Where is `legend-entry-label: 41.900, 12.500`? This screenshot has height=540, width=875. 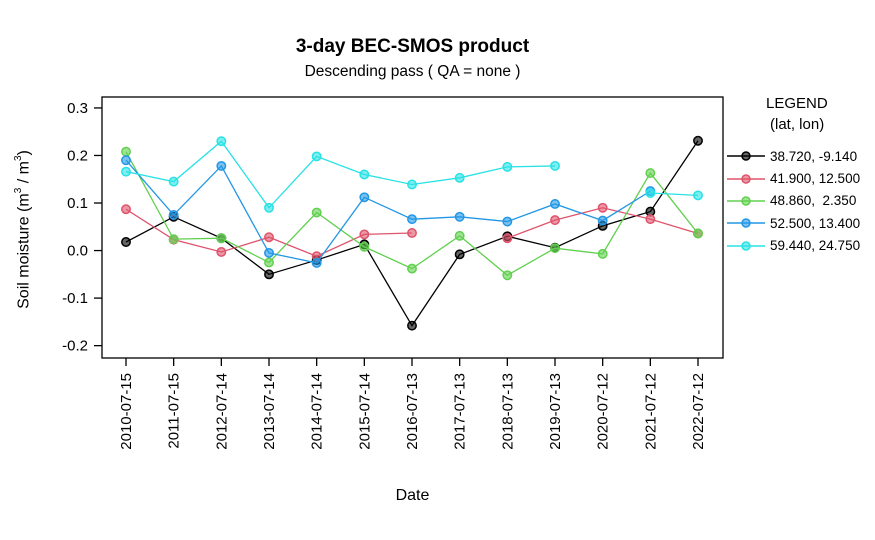 legend-entry-label: 41.900, 12.500 is located at coordinates (815, 179).